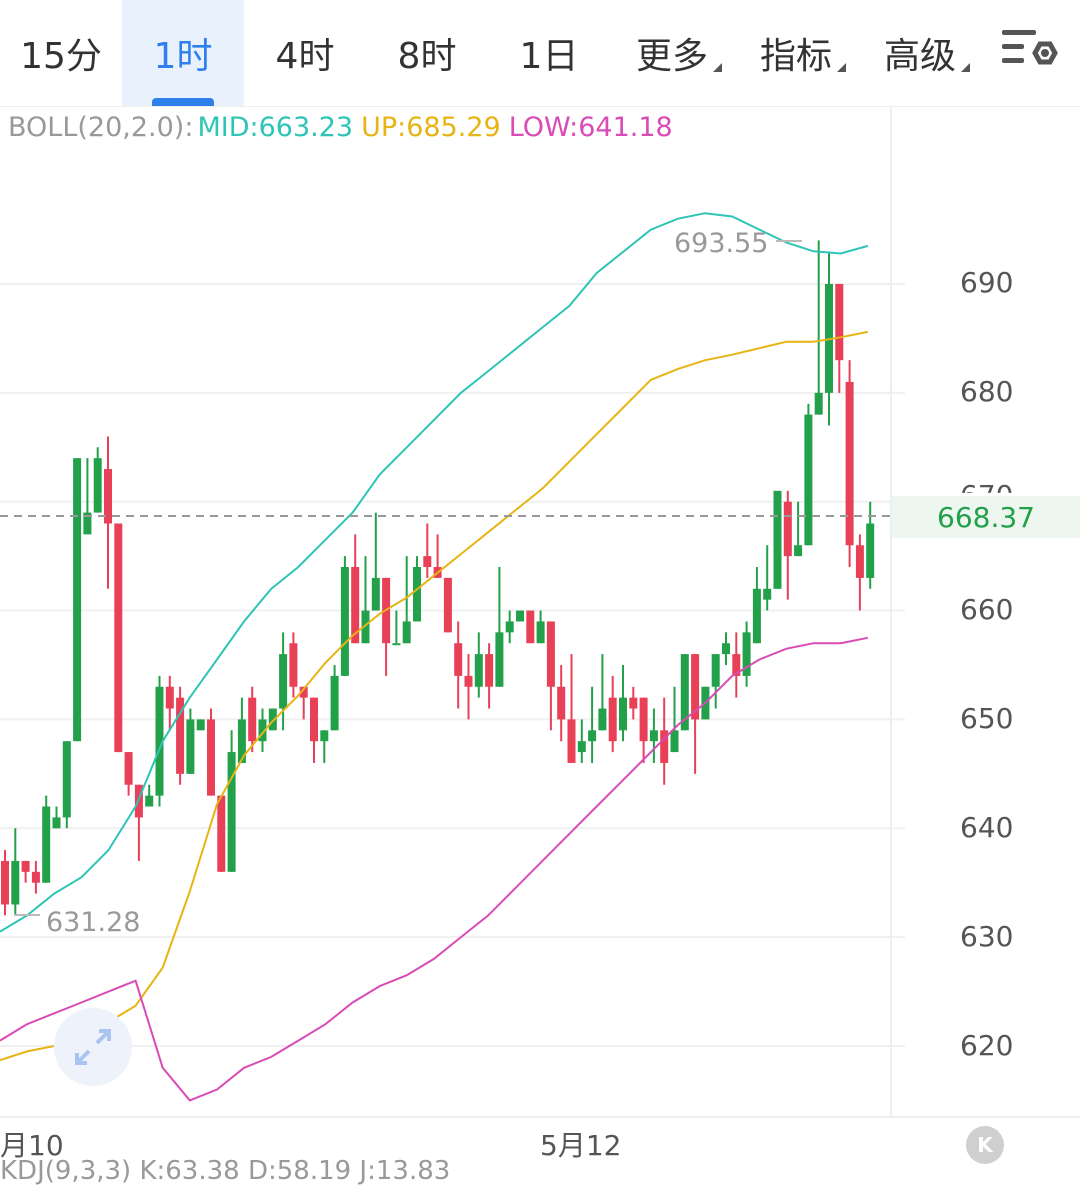 Image resolution: width=1080 pixels, height=1186 pixels. Describe the element at coordinates (305, 56) in the screenshot. I see `tab-4hour: 4时` at that location.